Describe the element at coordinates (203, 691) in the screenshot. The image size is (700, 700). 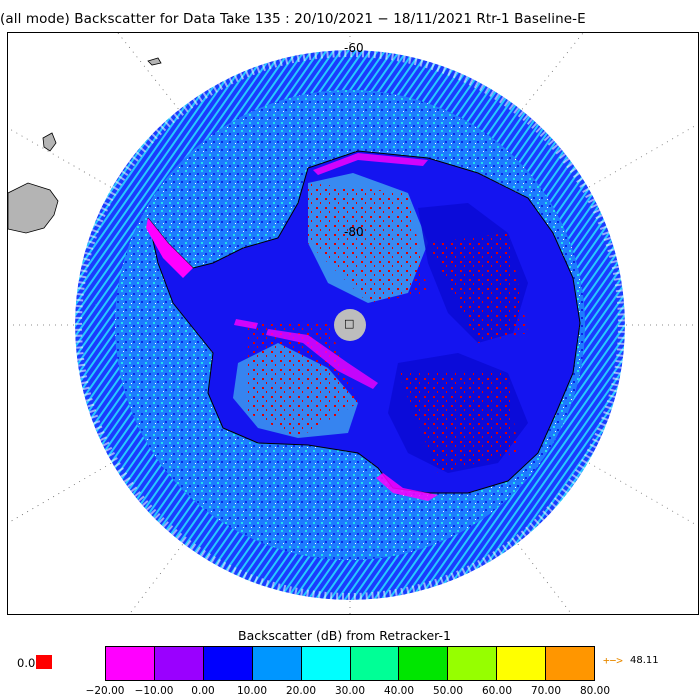
I see `colorbar-tick-label: 0.00` at that location.